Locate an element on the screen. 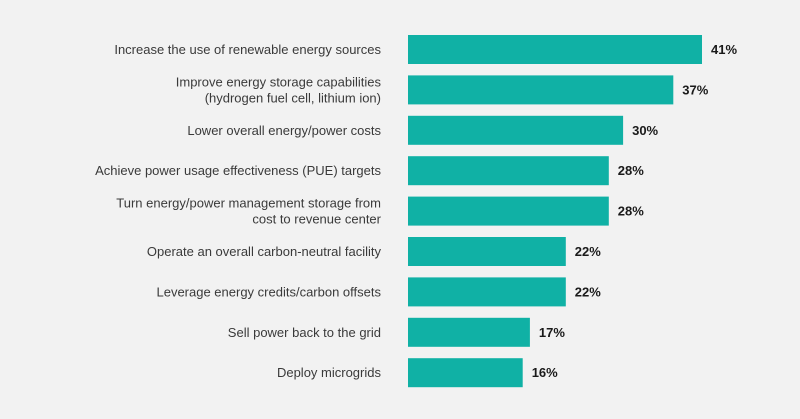 The width and height of the screenshot is (800, 419). category-label: Sell power back to the grid is located at coordinates (304, 332).